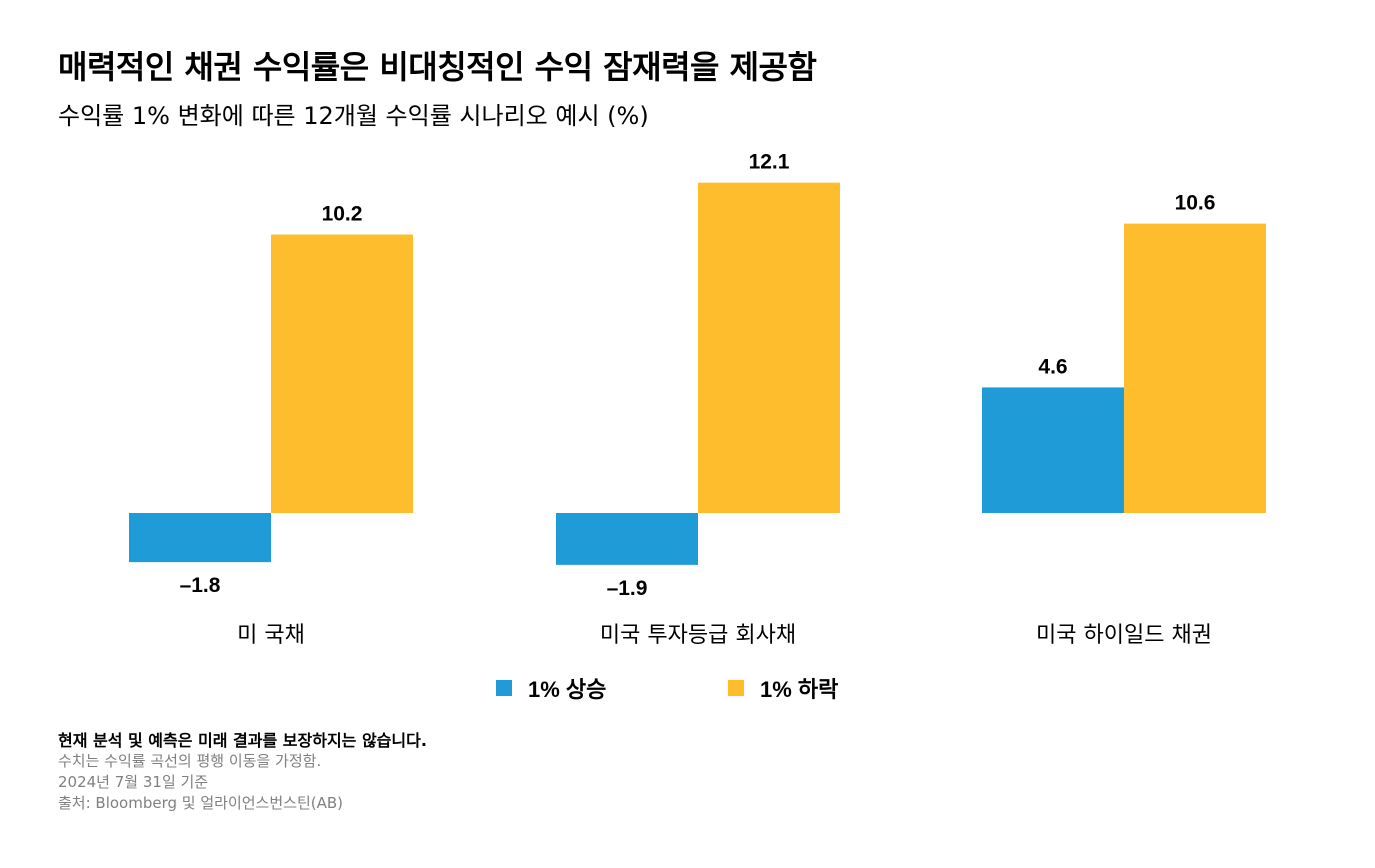 The height and width of the screenshot is (868, 1375). Describe the element at coordinates (437, 67) in the screenshot. I see `chart-title: 매력적인 채권 수익률은 비대칭적인 수익 잠재력을 제공함` at that location.